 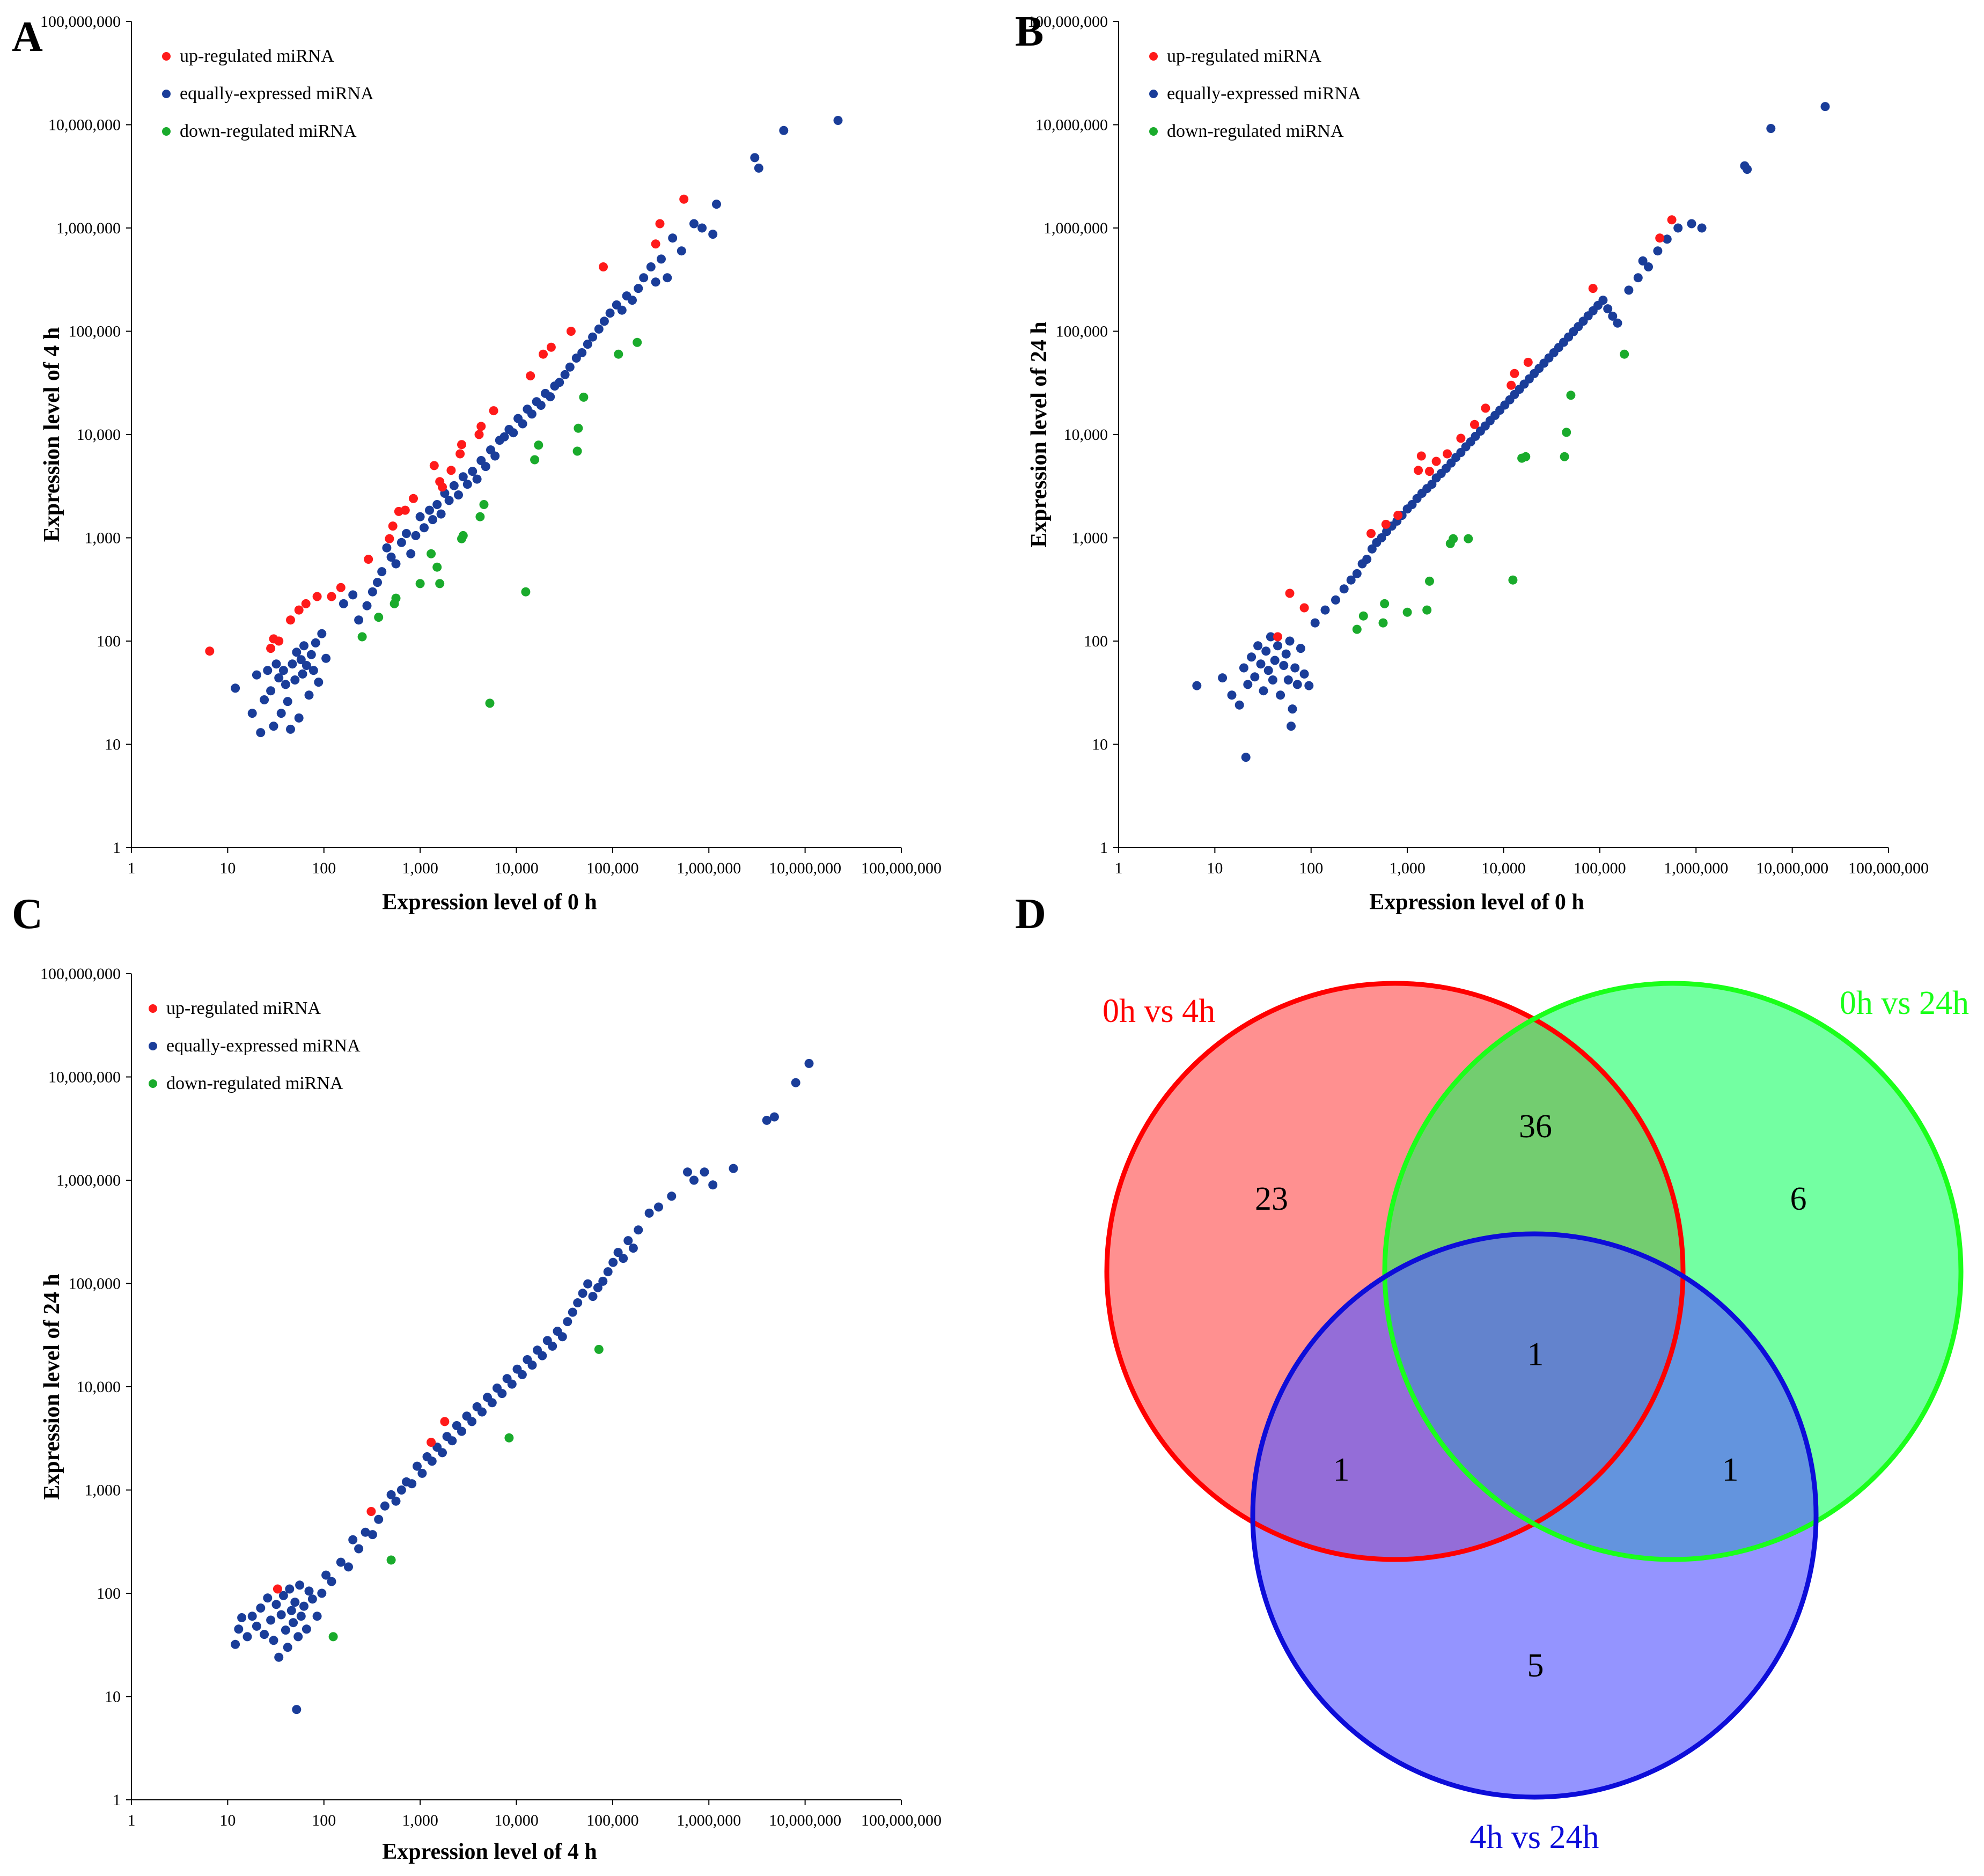 I want to click on x-tick-label: 1,000, so click(x=1407, y=868).